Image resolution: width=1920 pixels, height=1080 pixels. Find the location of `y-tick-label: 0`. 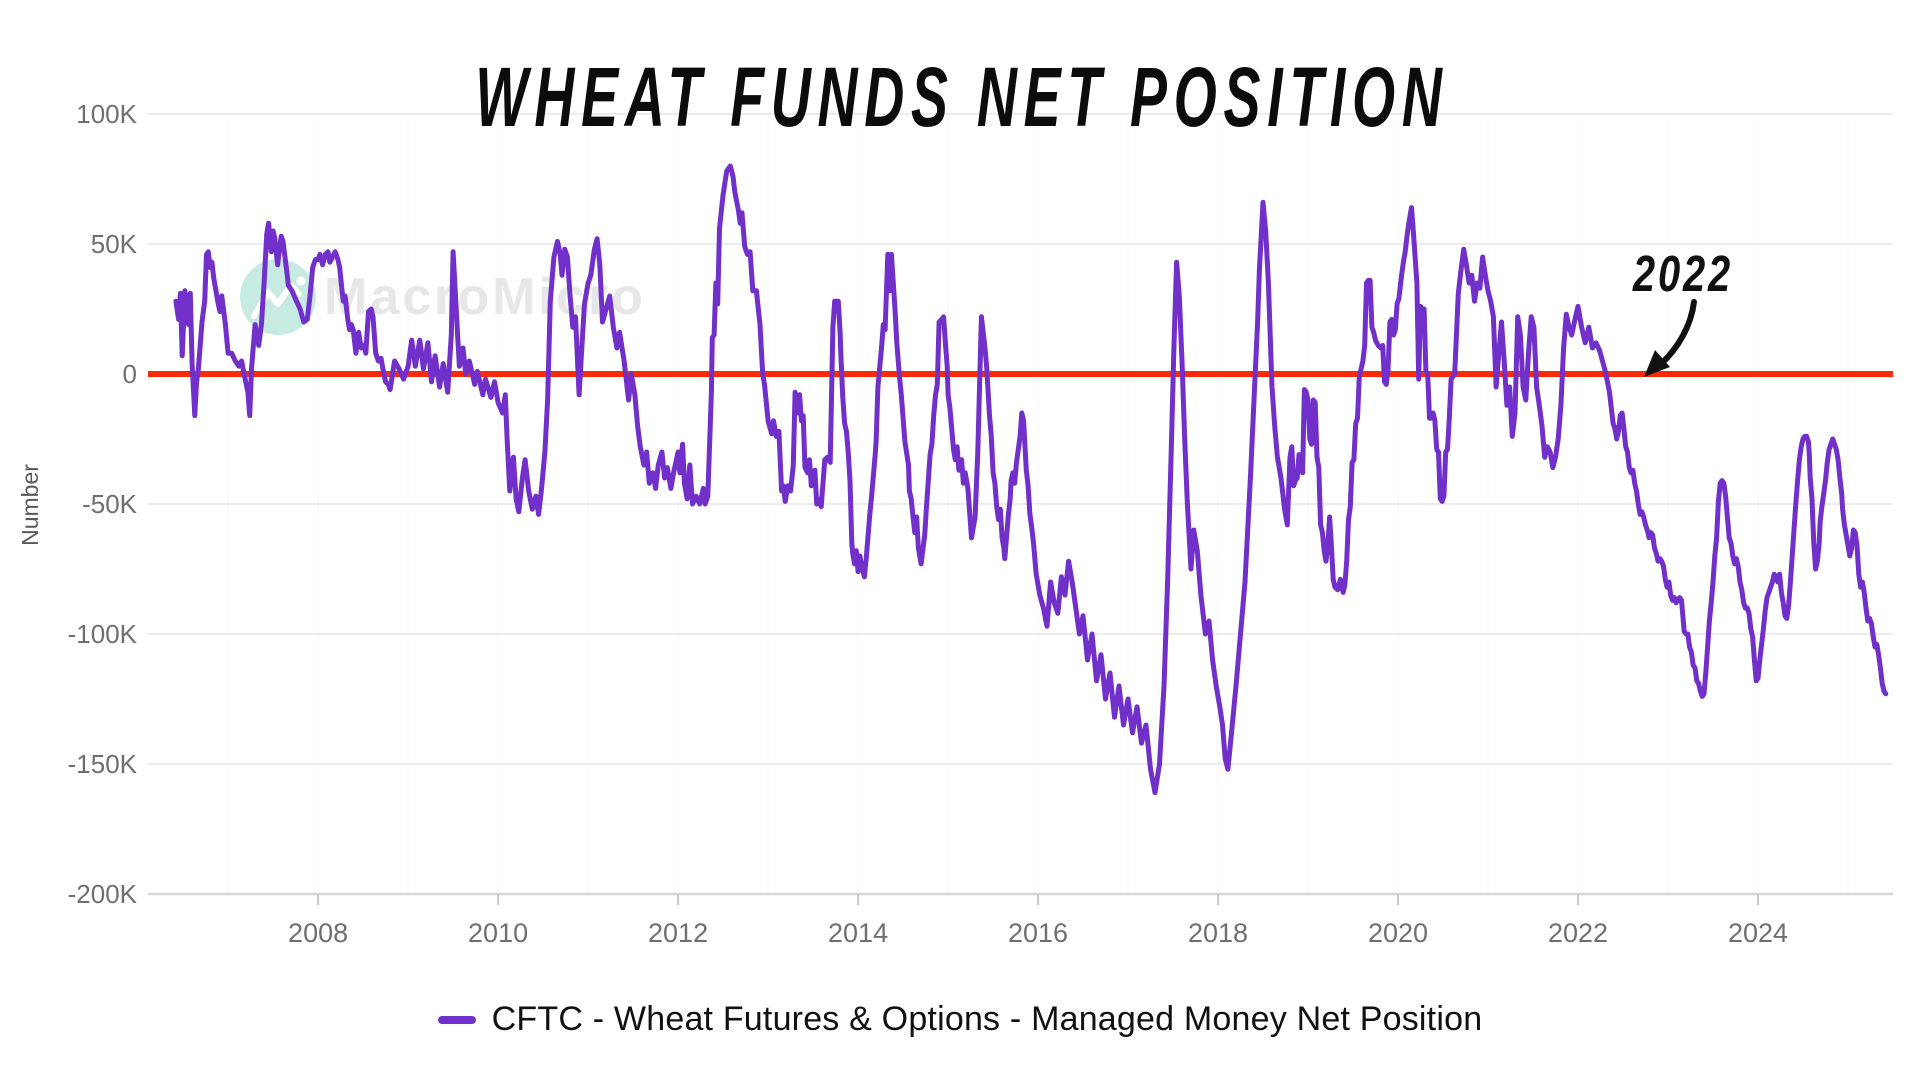

y-tick-label: 0 is located at coordinates (130, 374).